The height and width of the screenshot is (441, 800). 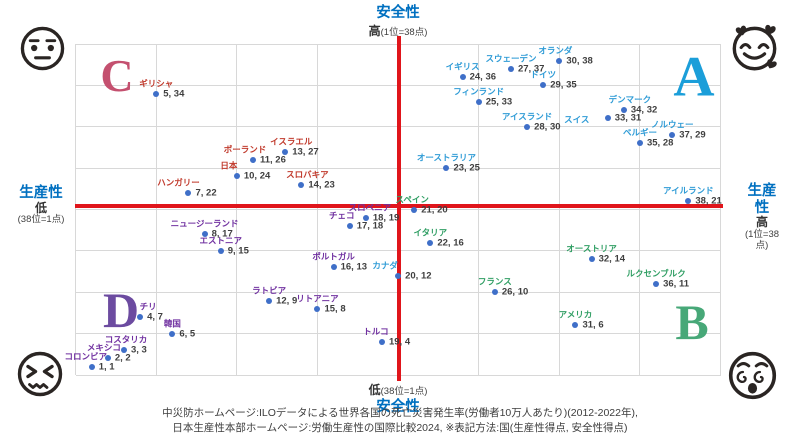 I want to click on point-country-label: スロバキア, so click(x=307, y=174).